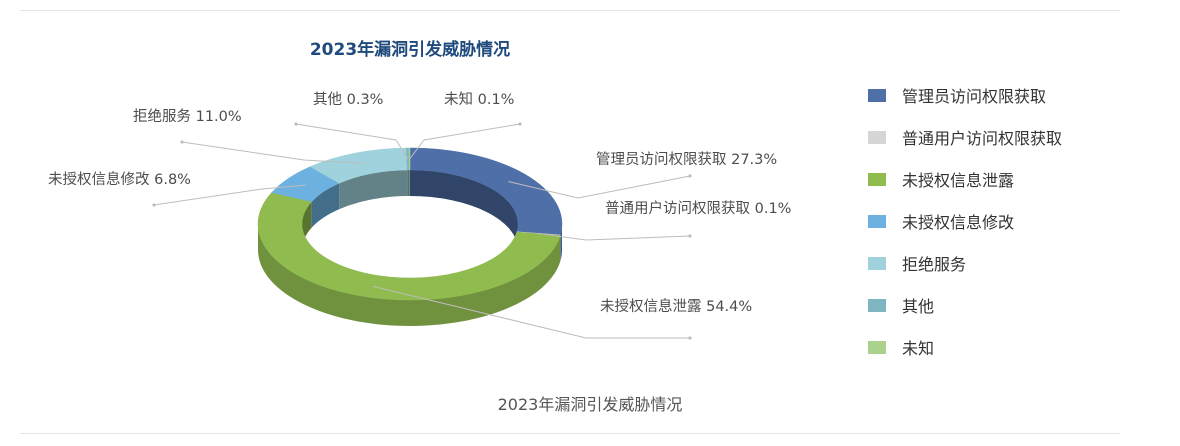 This screenshot has width=1180, height=446. I want to click on legend-item-6: 未知, so click(1018, 347).